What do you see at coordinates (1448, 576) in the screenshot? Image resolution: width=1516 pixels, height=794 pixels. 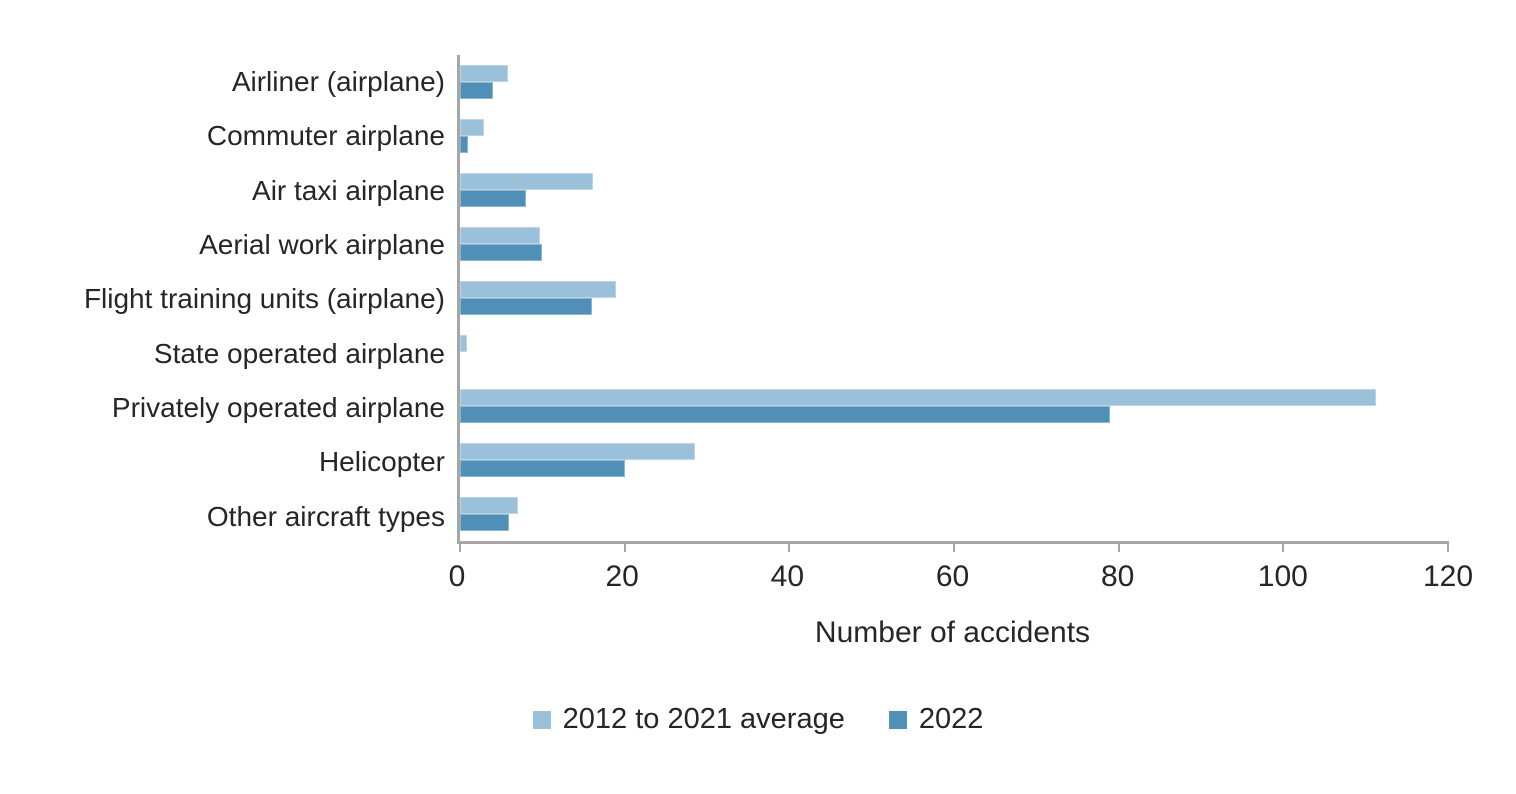 I see `x-axis-tick-label: 120` at bounding box center [1448, 576].